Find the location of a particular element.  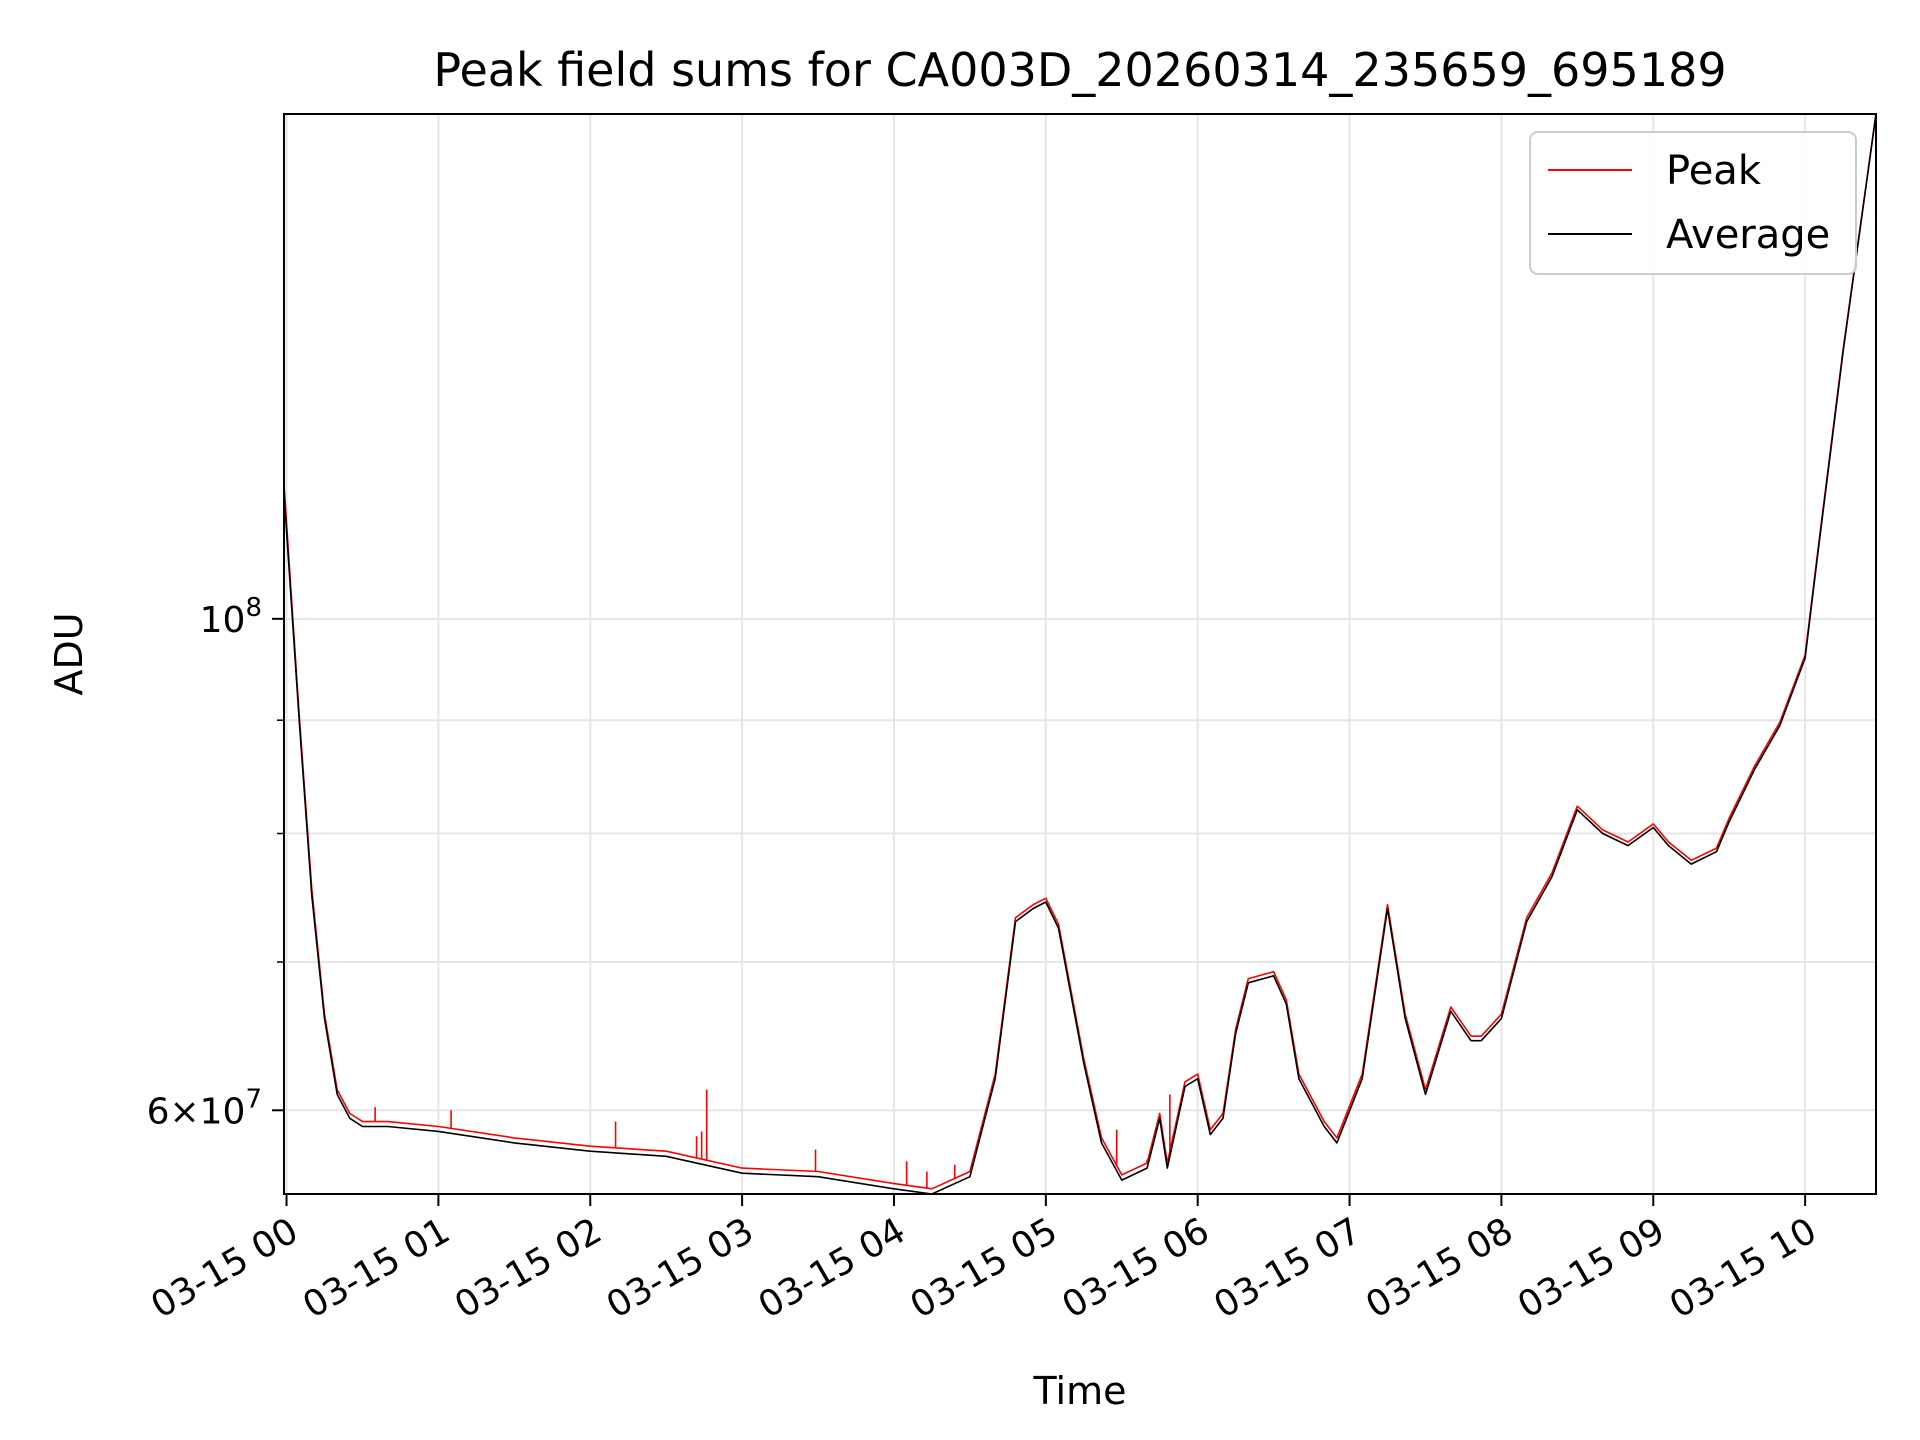

y-axis-title: ADU is located at coordinates (69, 653).